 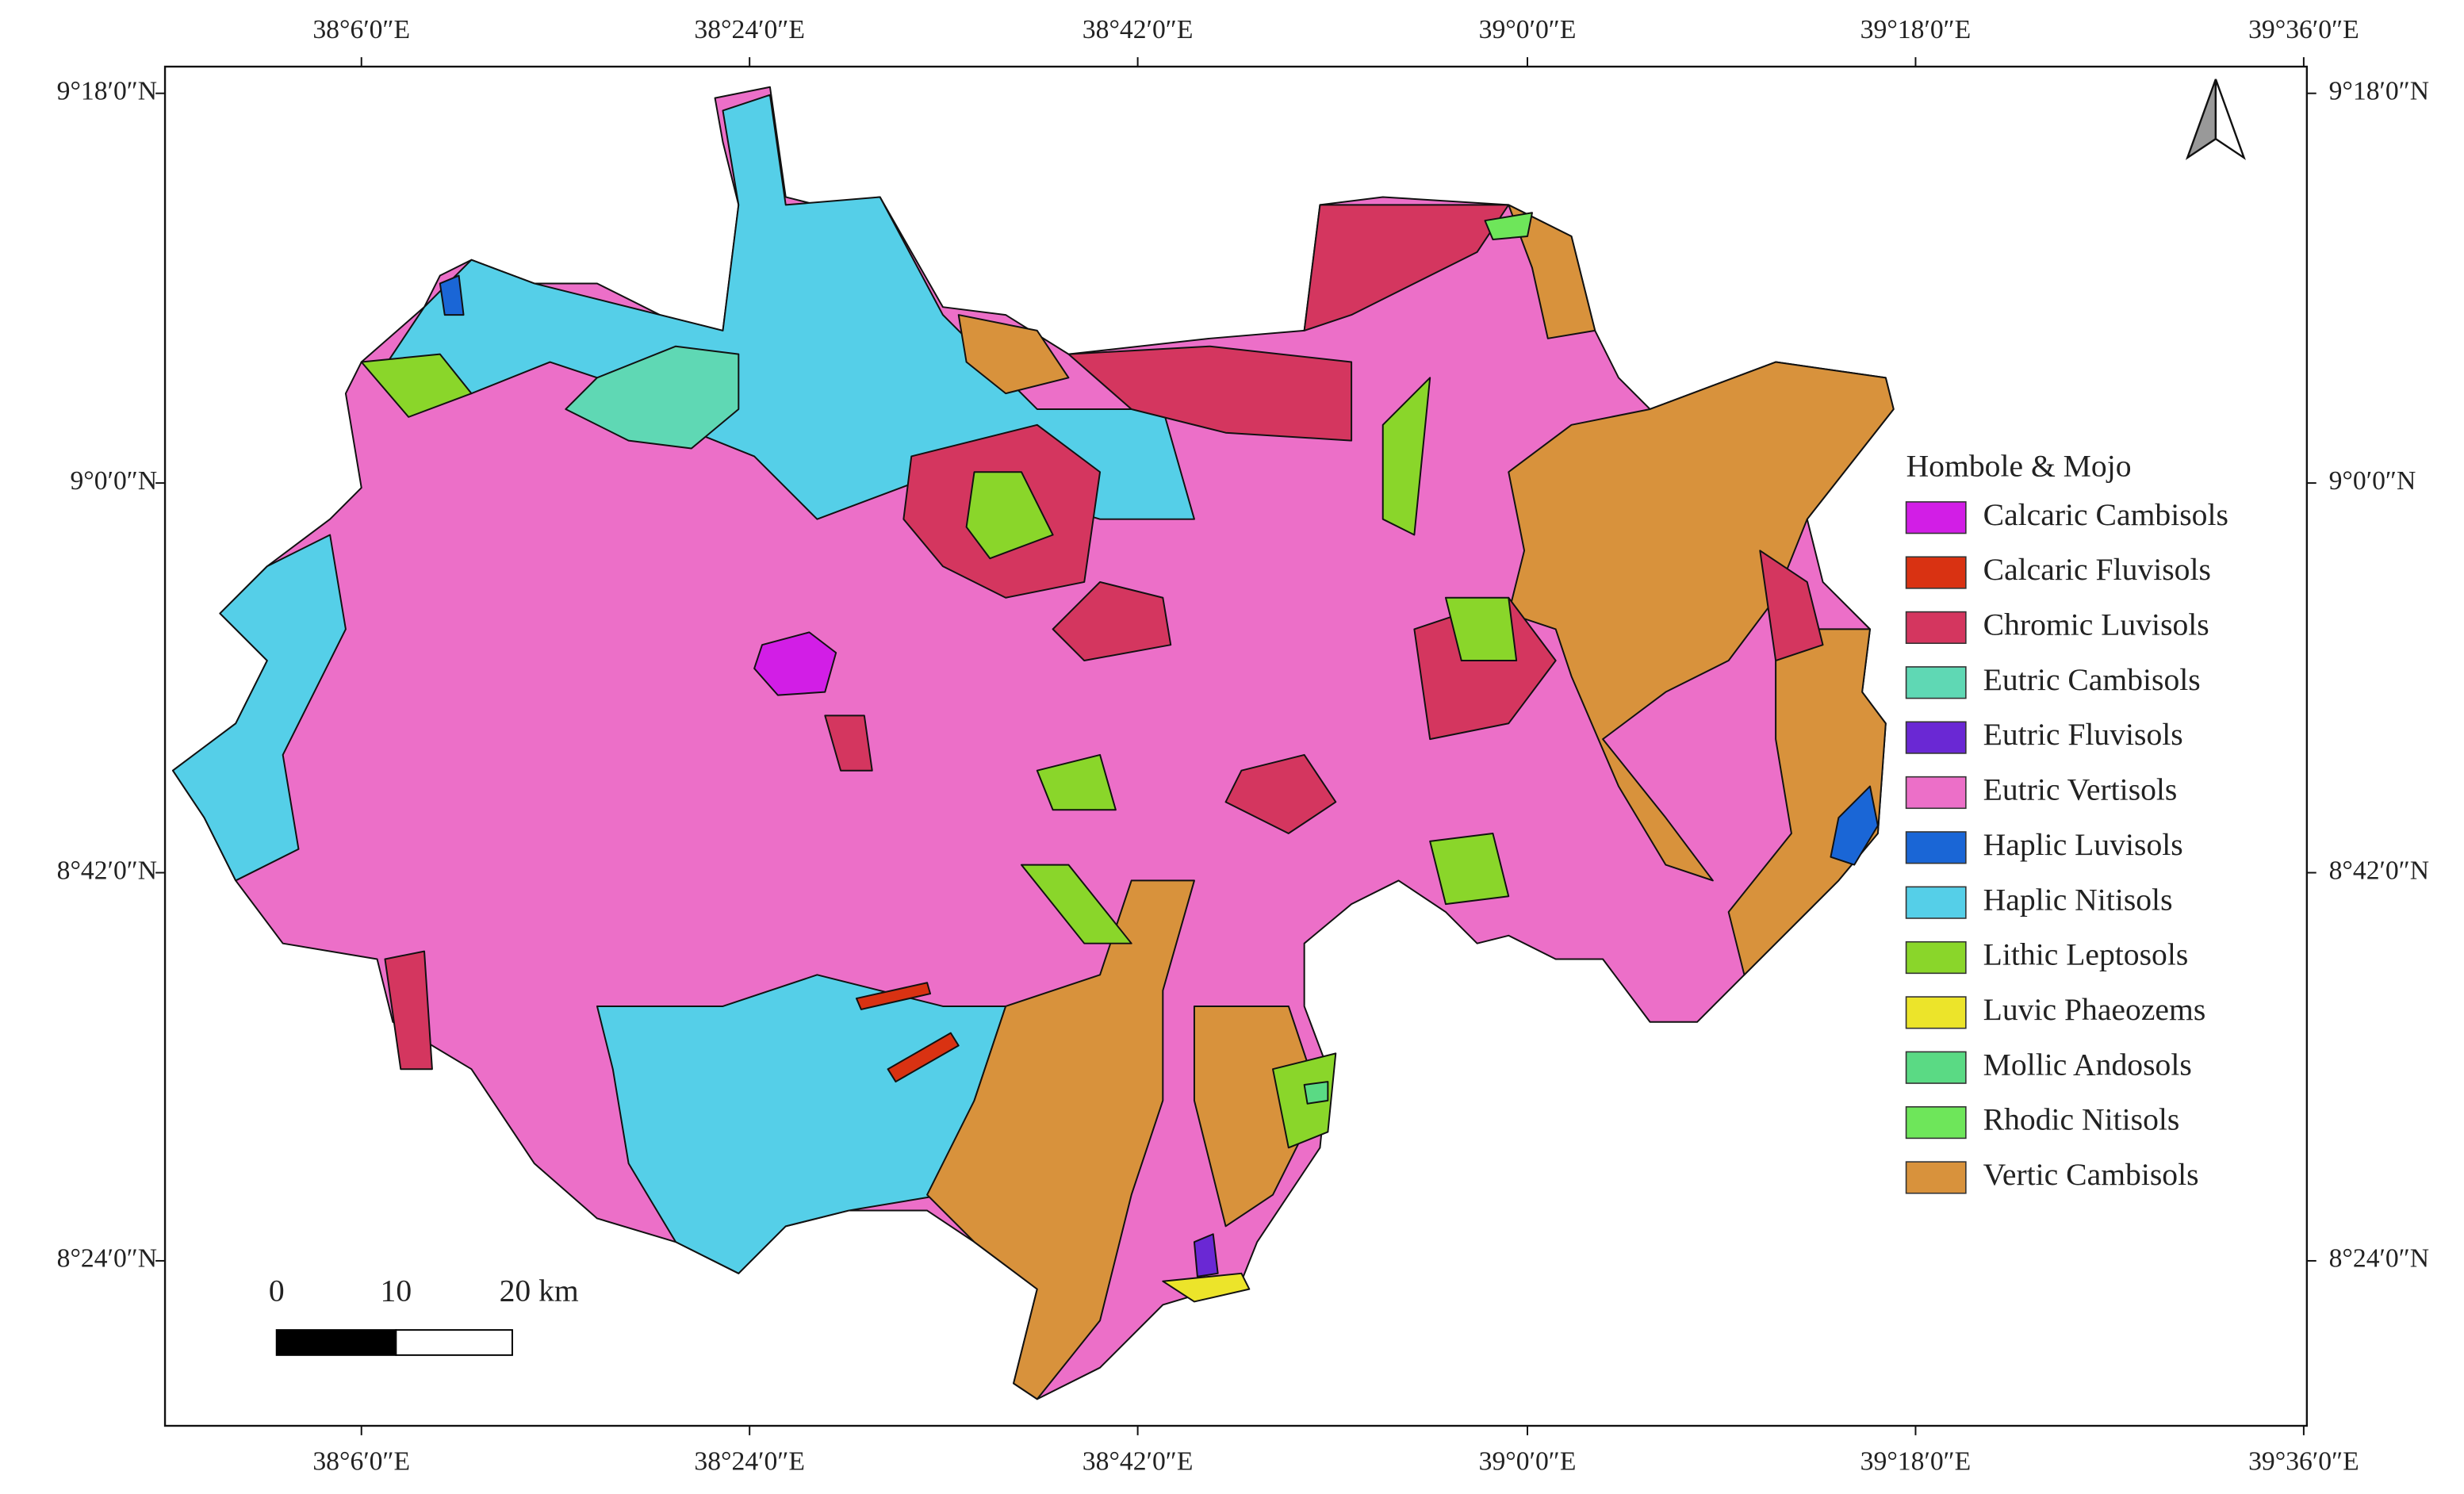 What do you see at coordinates (2094, 1010) in the screenshot?
I see `legend-label: Luvic Phaeozems` at bounding box center [2094, 1010].